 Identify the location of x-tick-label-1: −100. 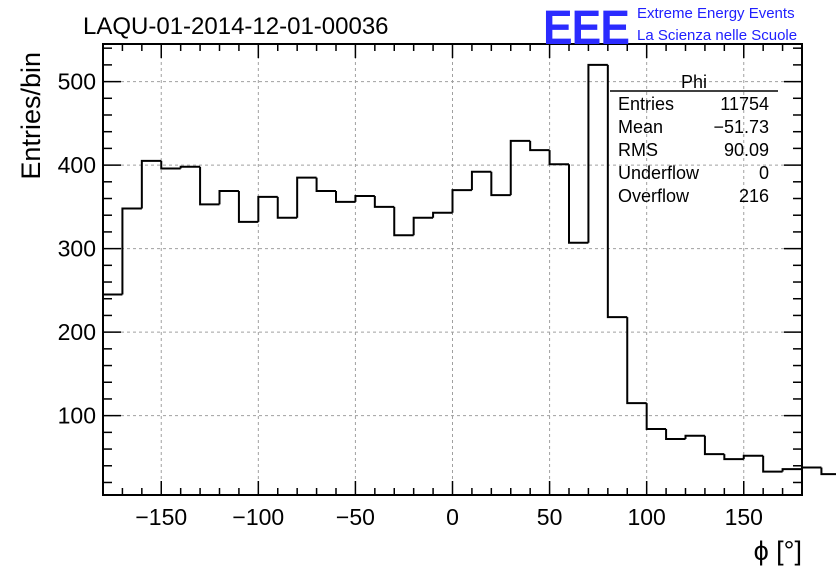
(258, 517).